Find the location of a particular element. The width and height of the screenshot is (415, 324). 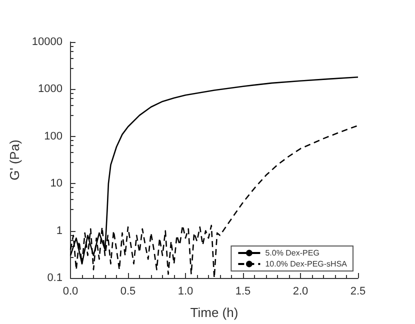

x-tick-label: 2.5 is located at coordinates (358, 292).